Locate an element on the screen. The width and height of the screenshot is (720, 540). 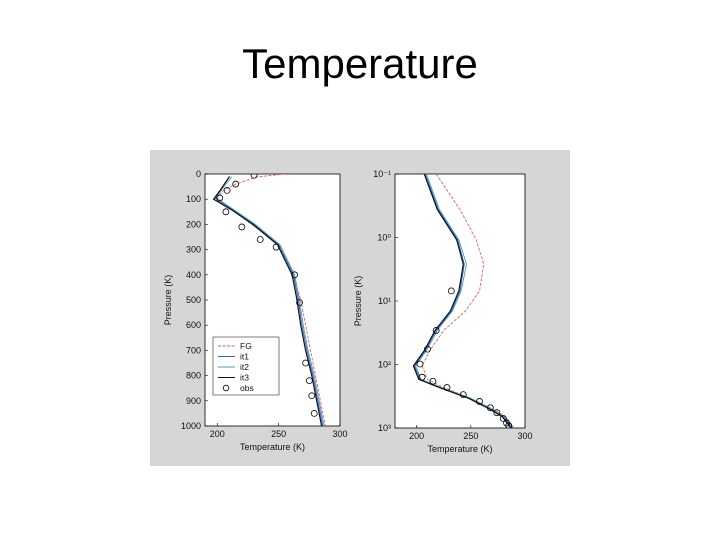
legend-entry: obs is located at coordinates (247, 388).